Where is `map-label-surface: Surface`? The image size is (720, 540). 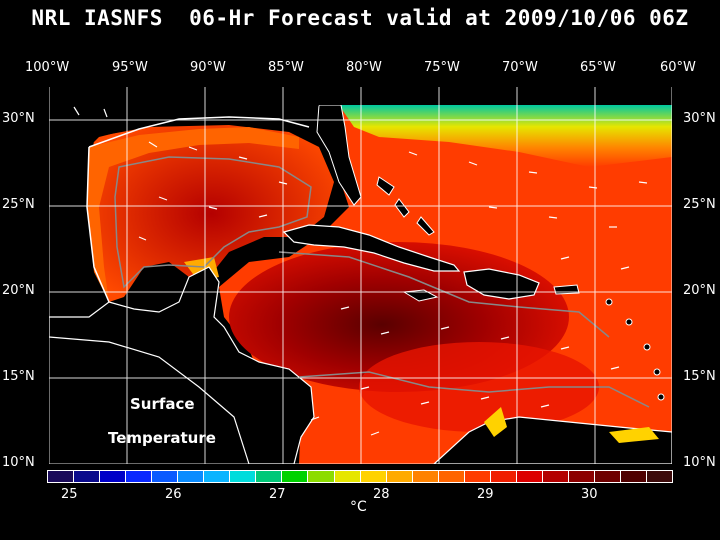
map-label-surface: Surface is located at coordinates (162, 404).